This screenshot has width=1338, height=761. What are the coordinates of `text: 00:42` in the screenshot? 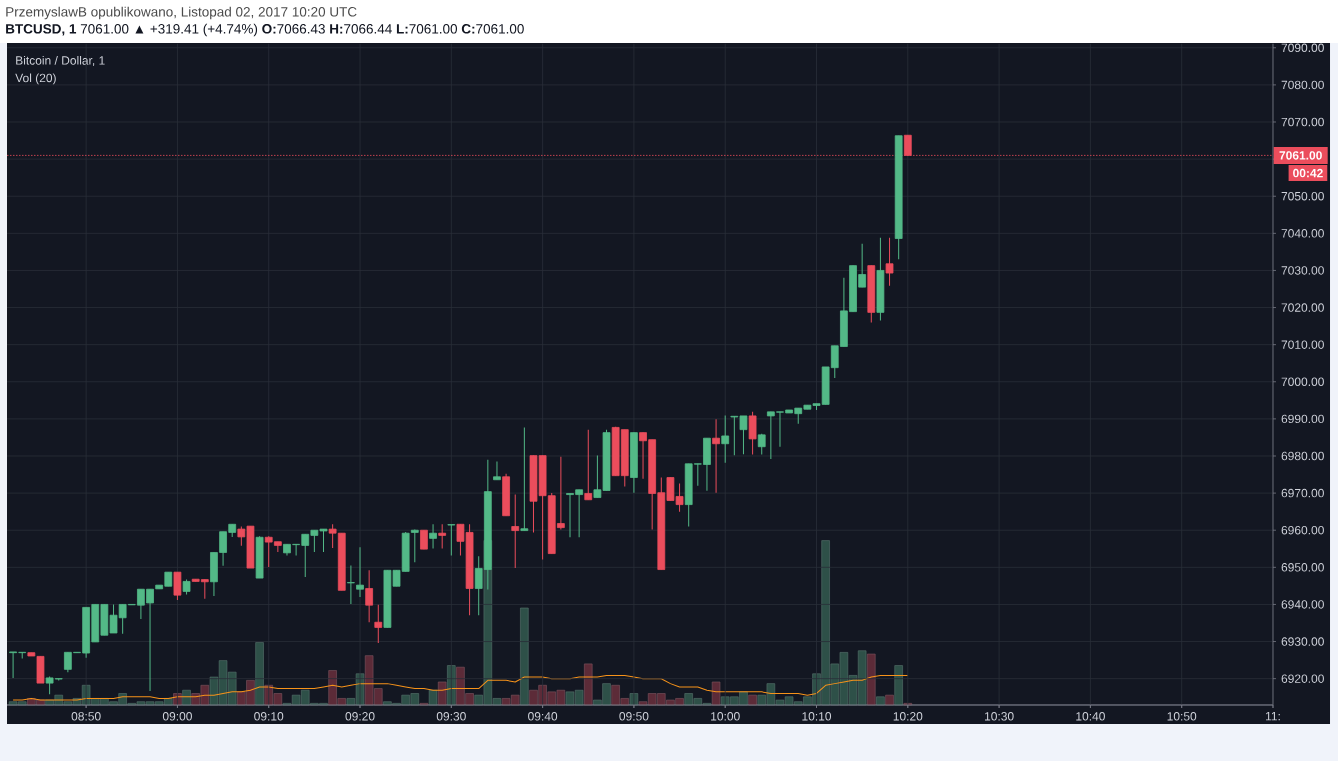 It's located at (1308, 173).